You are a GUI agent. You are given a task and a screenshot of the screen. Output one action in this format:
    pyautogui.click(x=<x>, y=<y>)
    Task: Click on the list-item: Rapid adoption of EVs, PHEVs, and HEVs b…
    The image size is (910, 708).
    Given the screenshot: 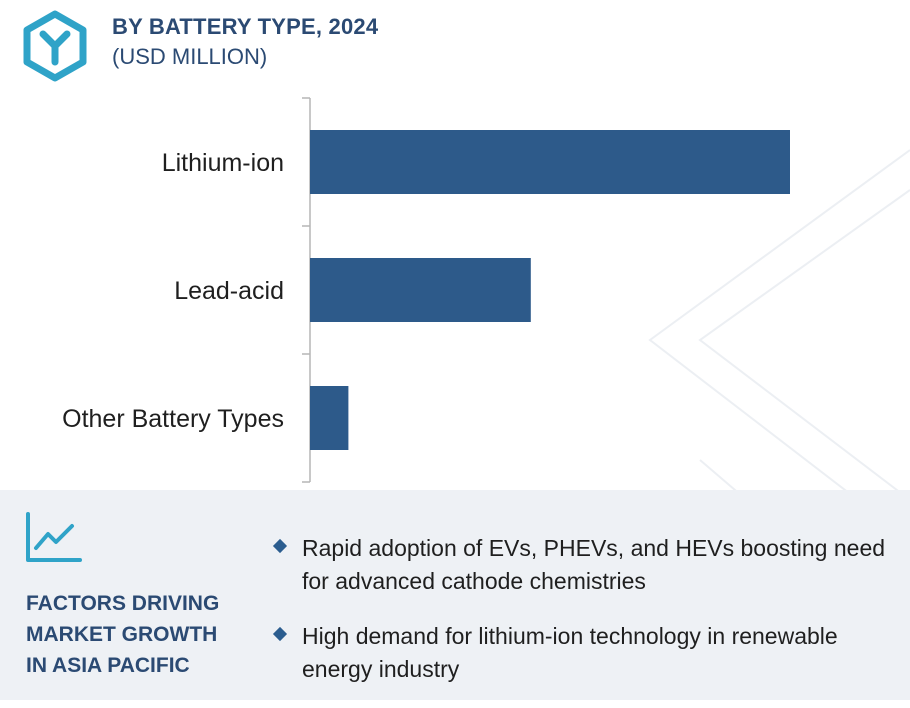 What is the action you would take?
    pyautogui.click(x=582, y=565)
    